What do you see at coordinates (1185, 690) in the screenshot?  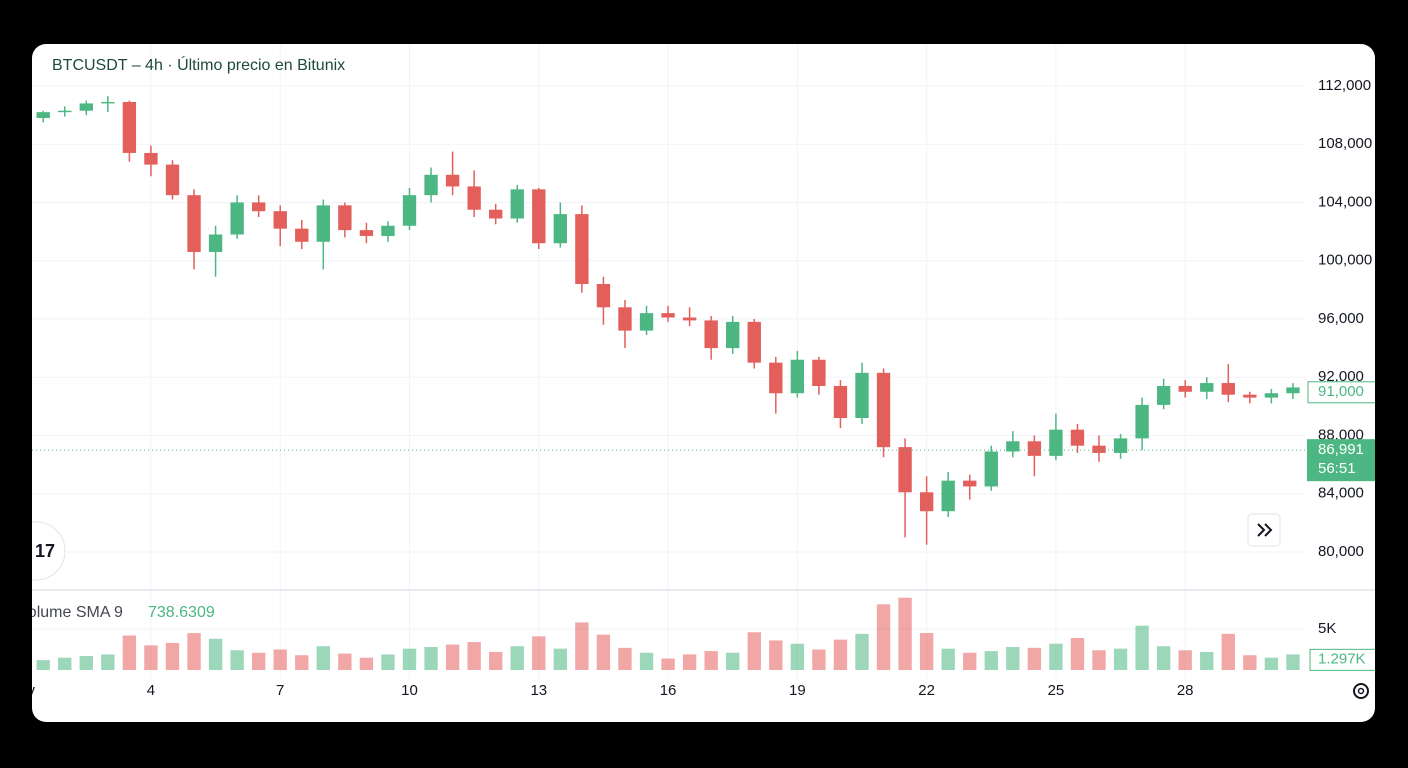 I see `x-tick-label: 28` at bounding box center [1185, 690].